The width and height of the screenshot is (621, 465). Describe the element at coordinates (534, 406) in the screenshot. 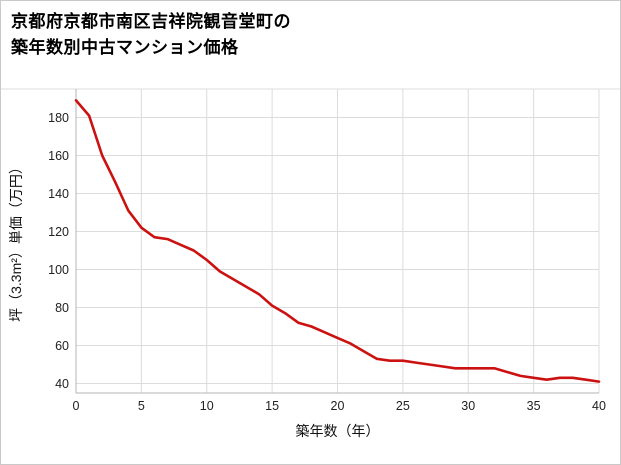

I see `x-tick-label: 35` at that location.